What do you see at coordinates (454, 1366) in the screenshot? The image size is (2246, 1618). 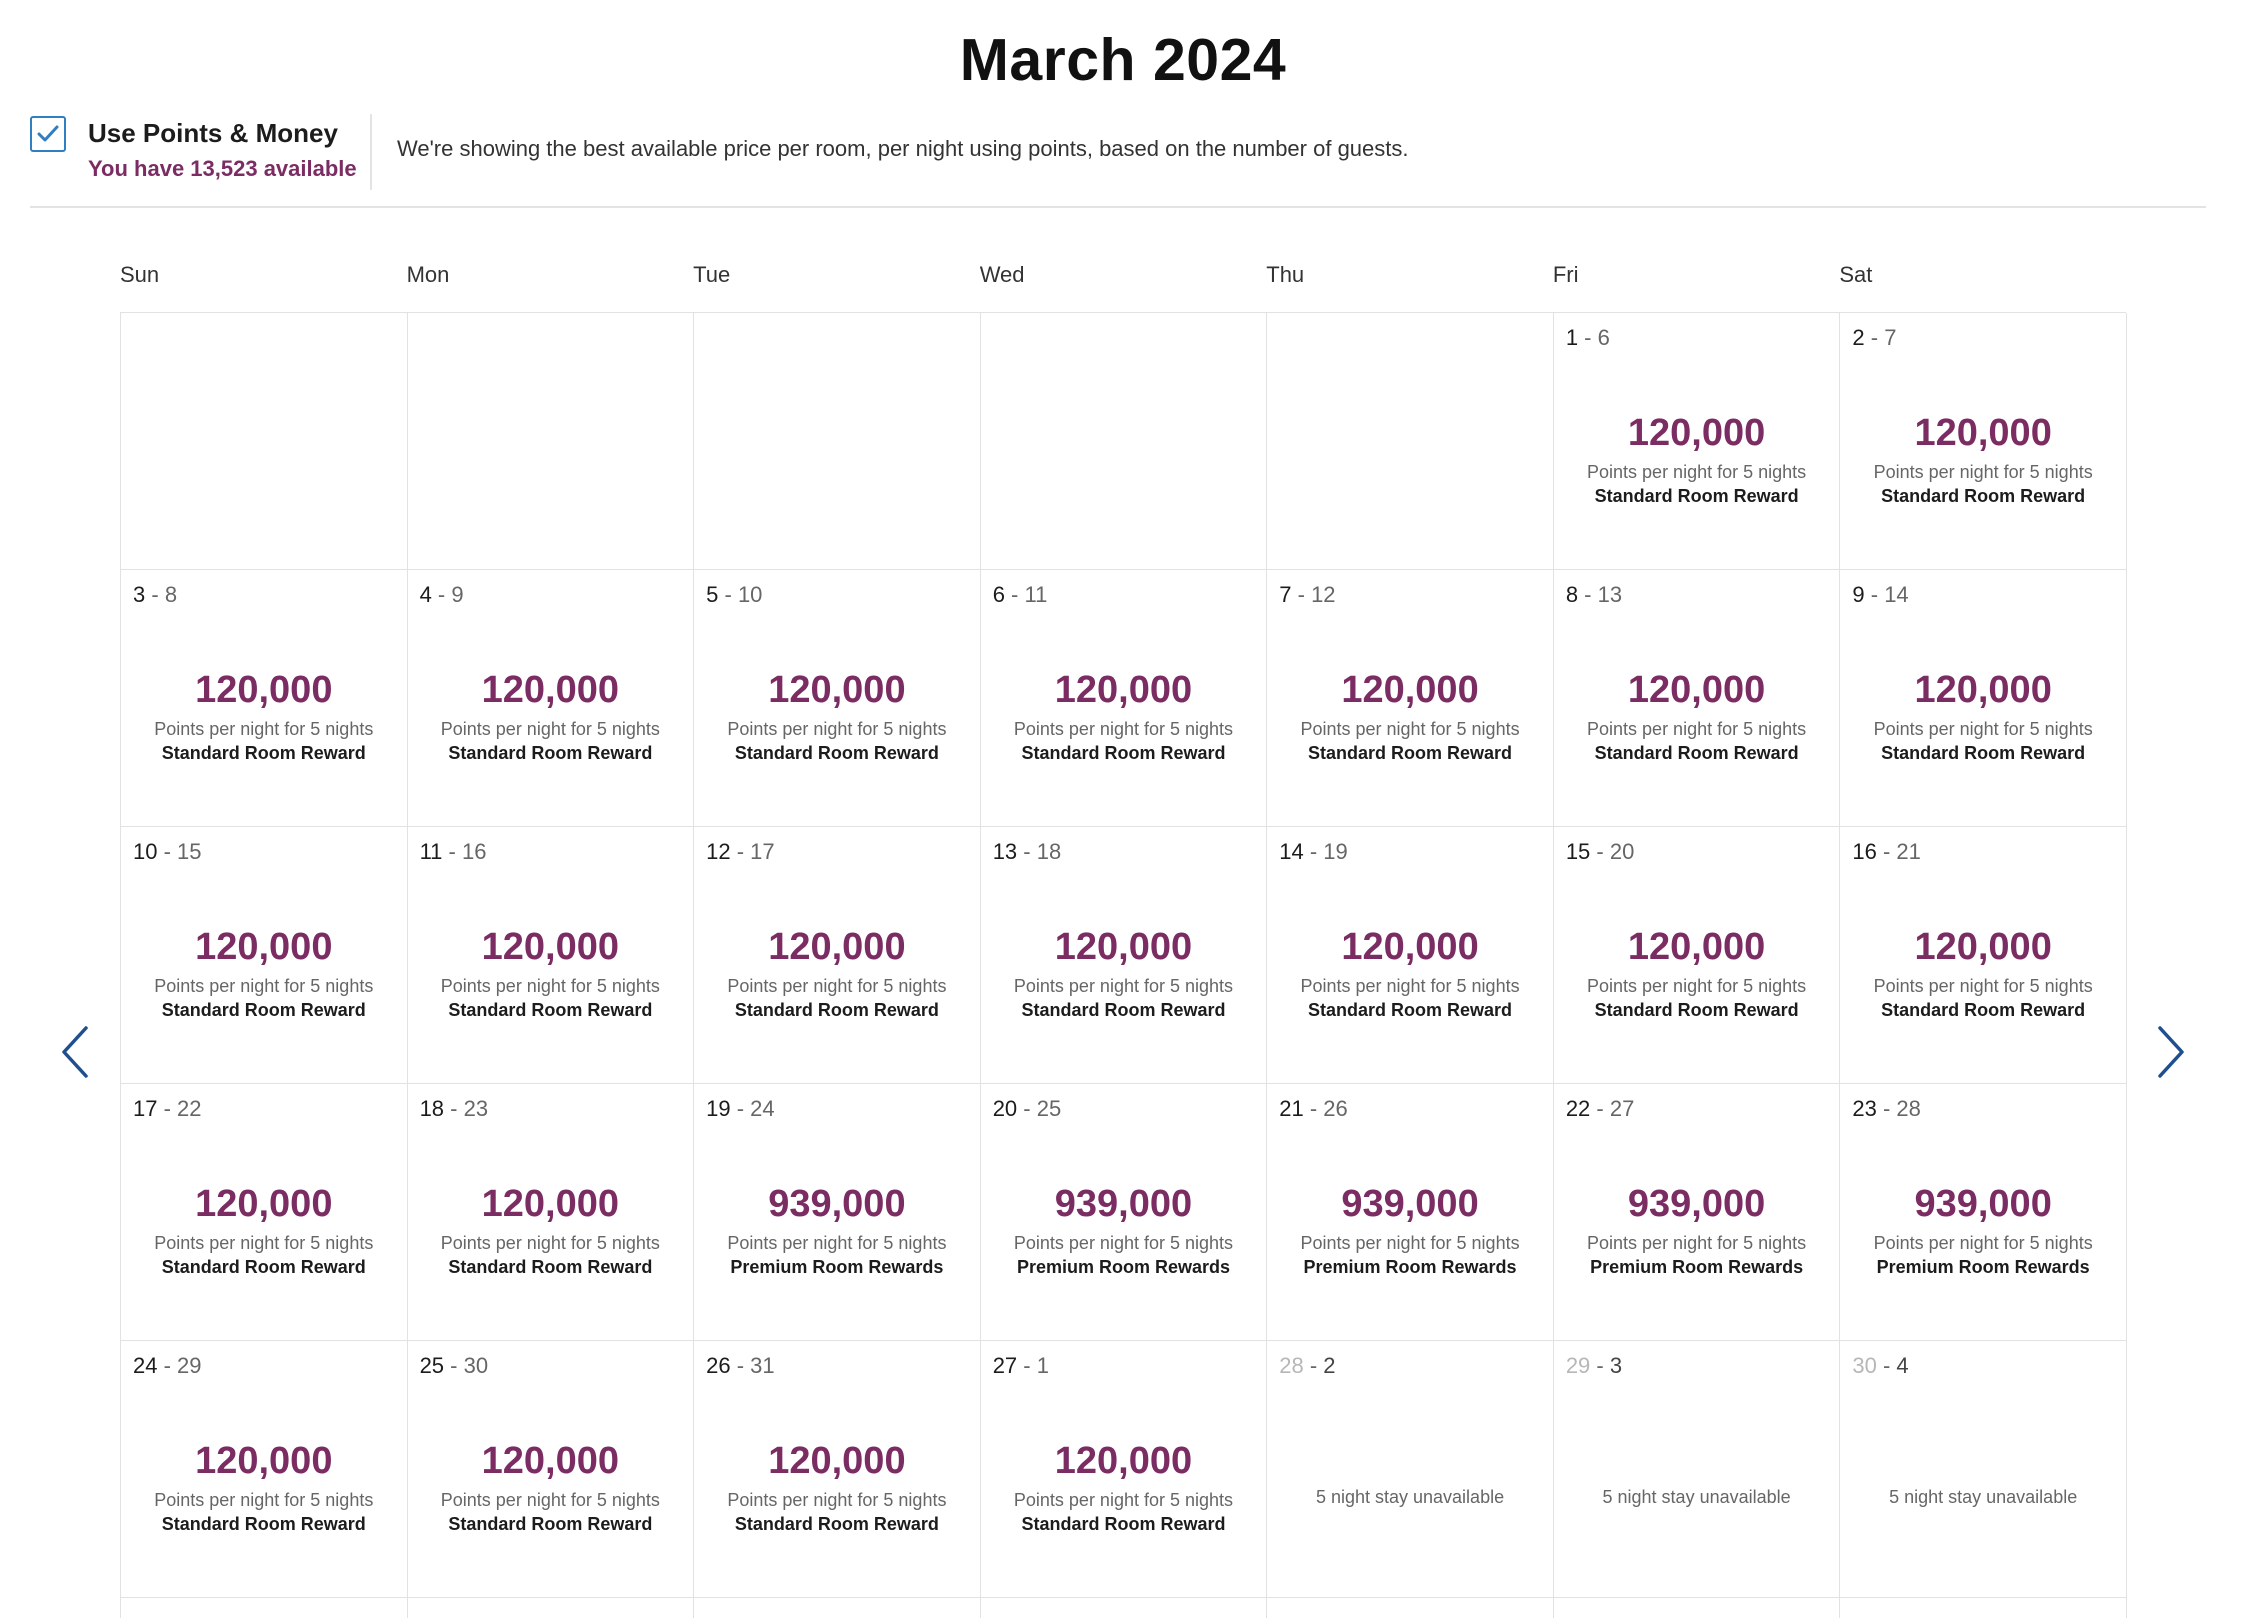 I see `stay-dates: 25 - 30` at bounding box center [454, 1366].